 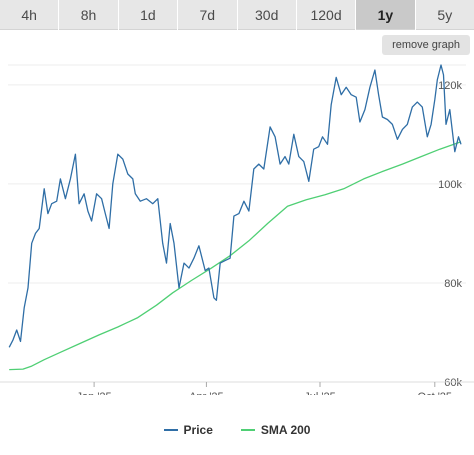 I want to click on legend-item-price: Price, so click(x=188, y=430).